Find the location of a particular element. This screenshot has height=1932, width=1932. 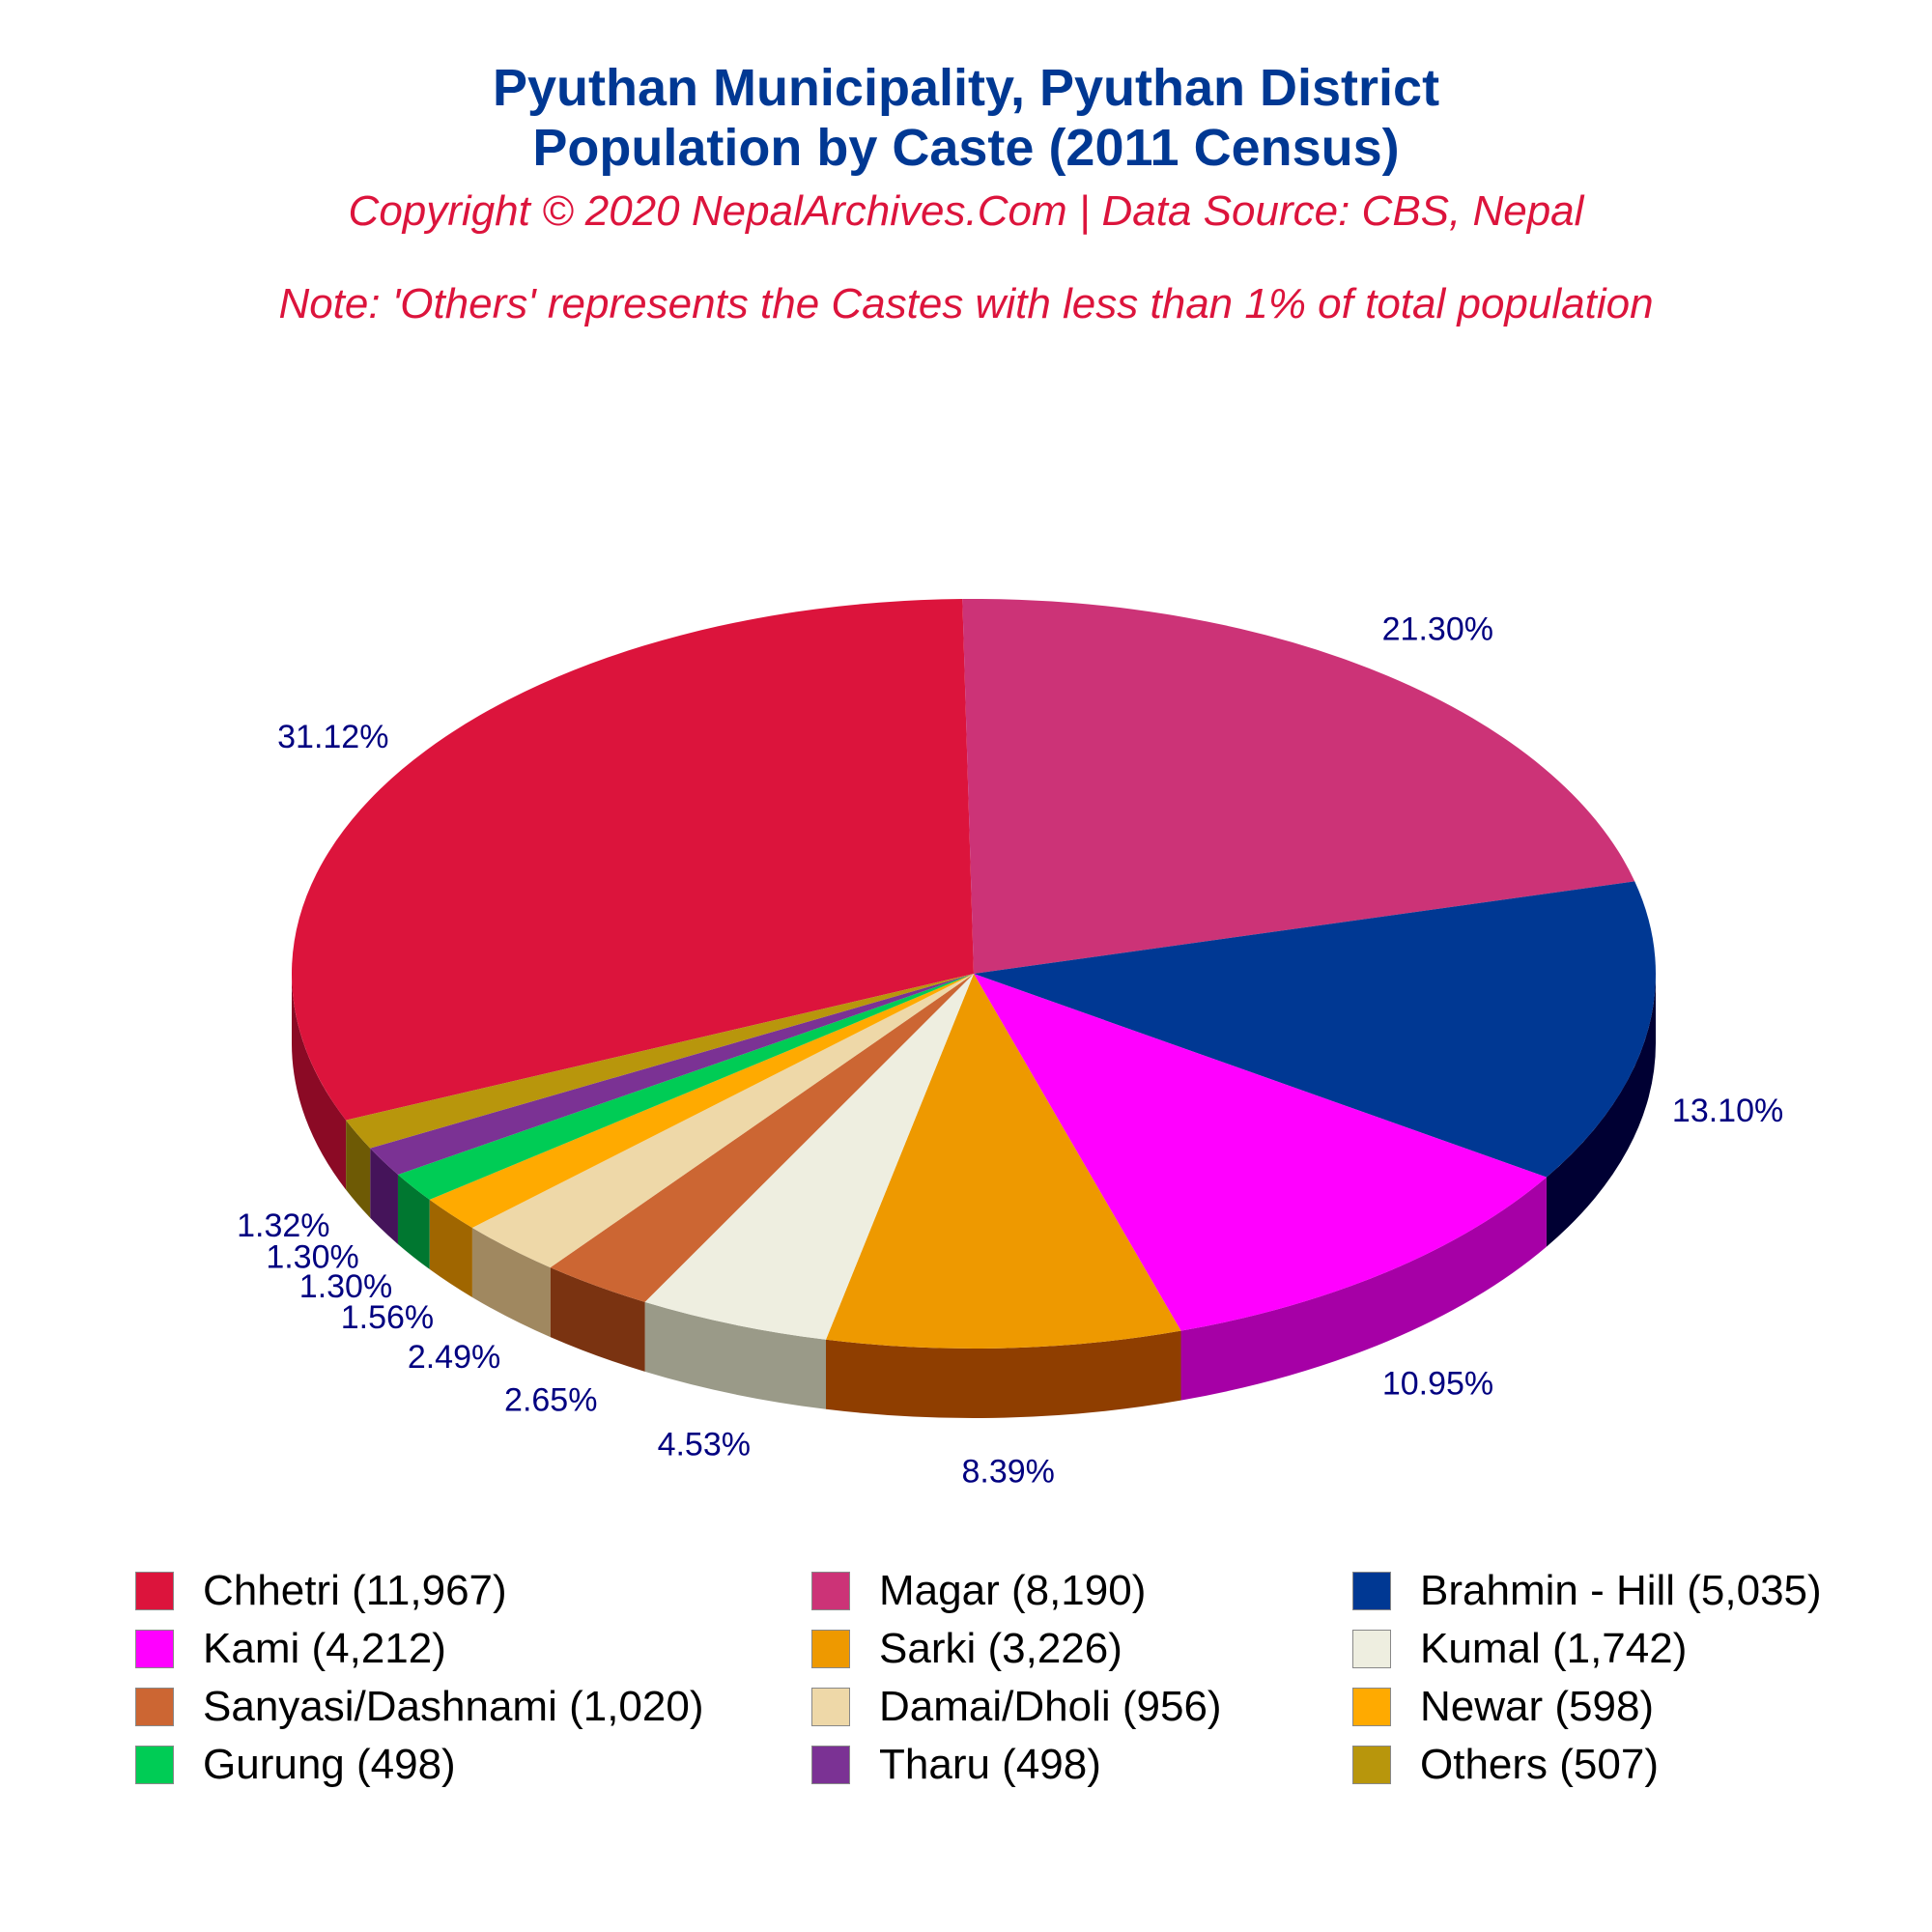

legend-item-others: Others (507) is located at coordinates (1613, 1765).